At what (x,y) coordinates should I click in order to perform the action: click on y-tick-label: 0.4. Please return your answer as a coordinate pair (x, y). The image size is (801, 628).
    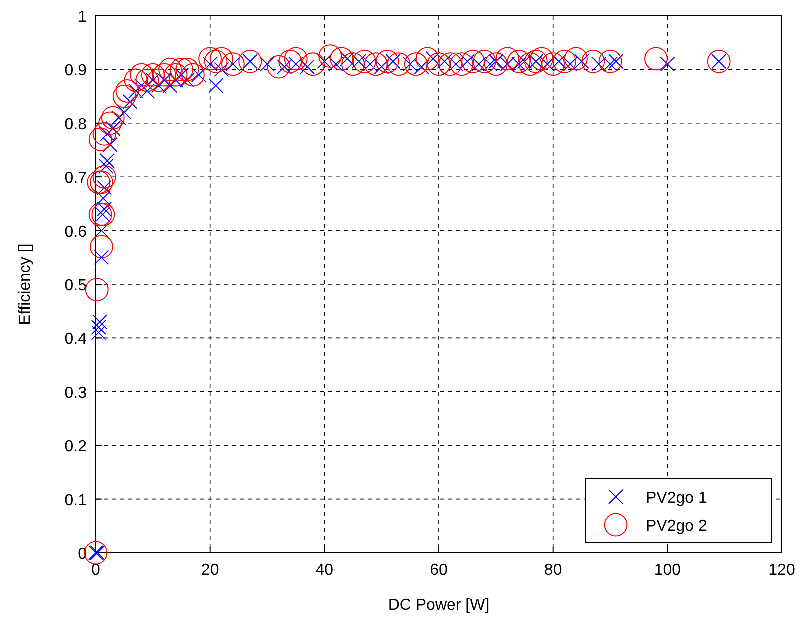
    Looking at the image, I should click on (76, 339).